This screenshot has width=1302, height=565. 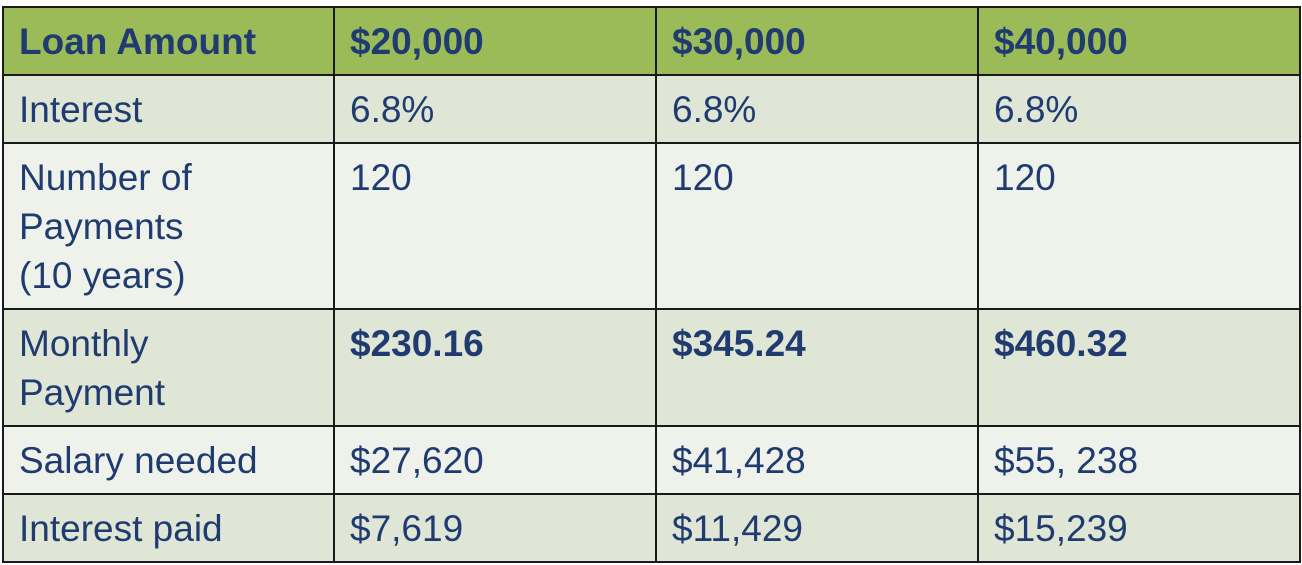 What do you see at coordinates (817, 367) in the screenshot?
I see `table-cell: $345.24` at bounding box center [817, 367].